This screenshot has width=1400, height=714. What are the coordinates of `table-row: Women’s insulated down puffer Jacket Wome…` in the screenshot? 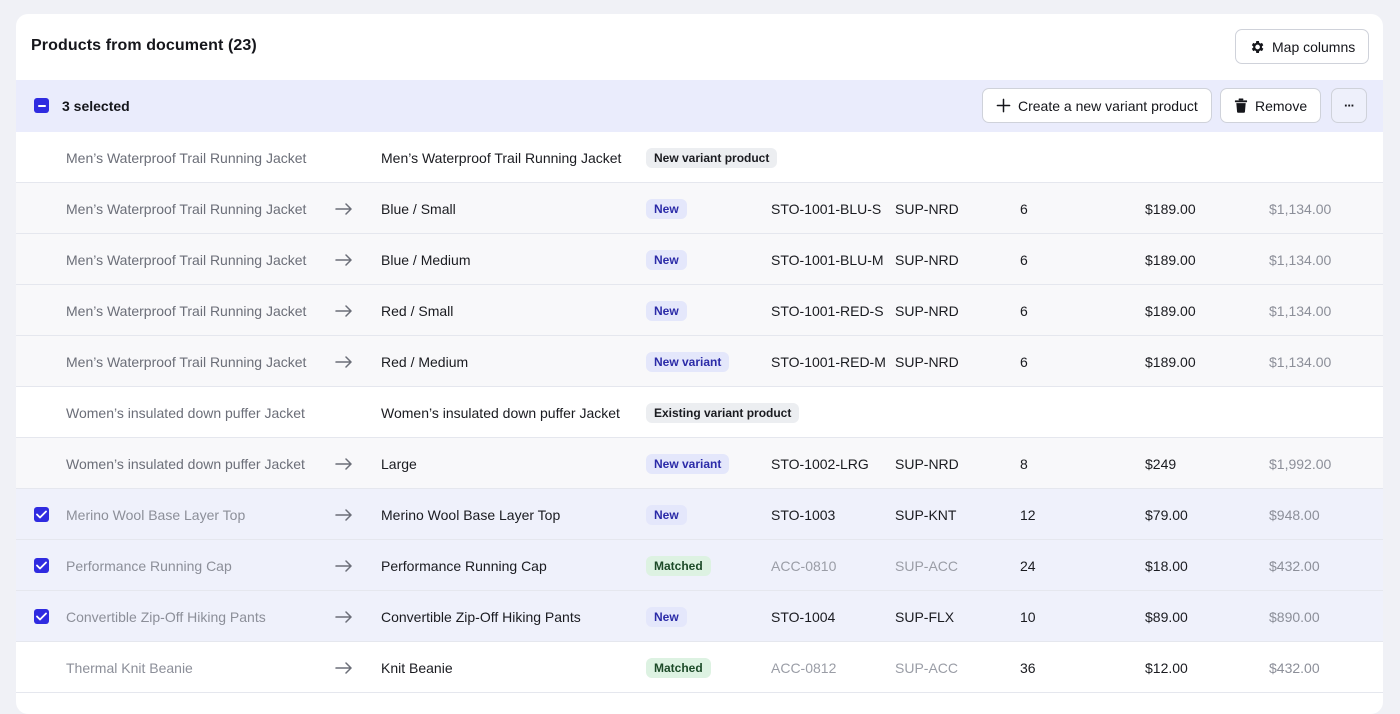 It's located at (699, 412).